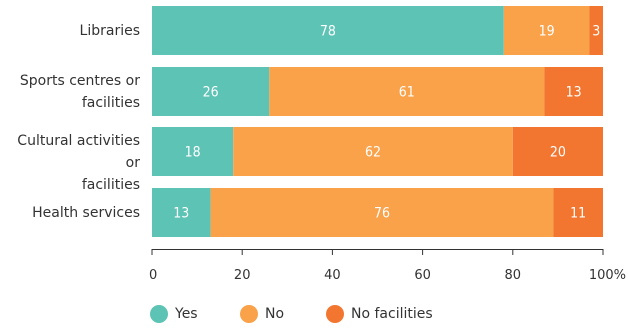 The height and width of the screenshot is (329, 628). I want to click on legend-label: Yes, so click(186, 314).